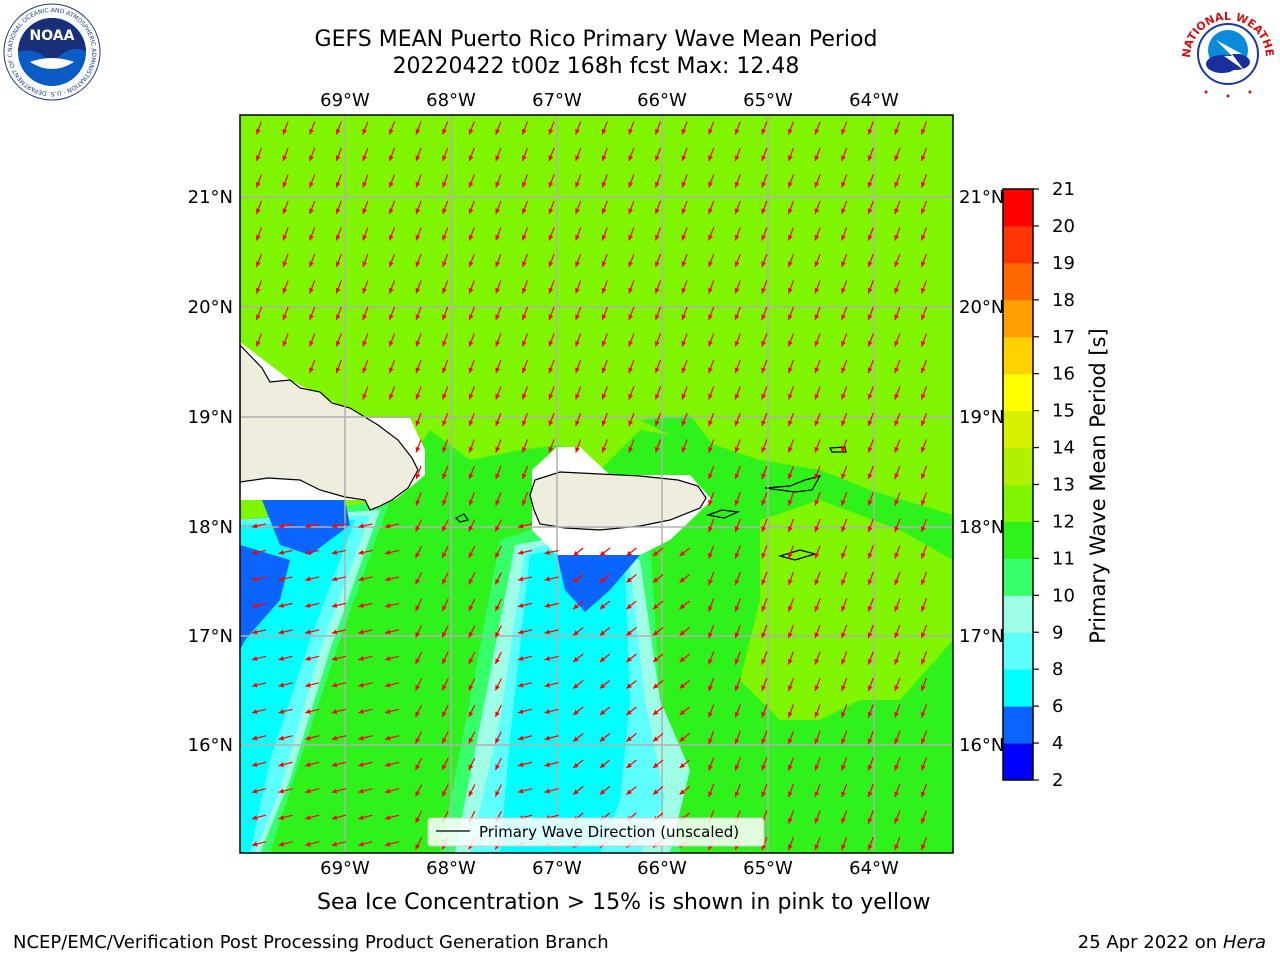  What do you see at coordinates (768, 868) in the screenshot?
I see `lon-label-bottom-4: 65°W` at bounding box center [768, 868].